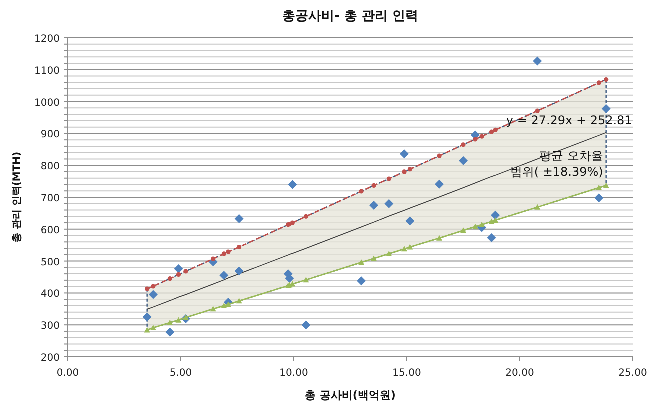 This screenshot has height=410, width=647. I want to click on y-tick-label: 500, so click(50, 262).